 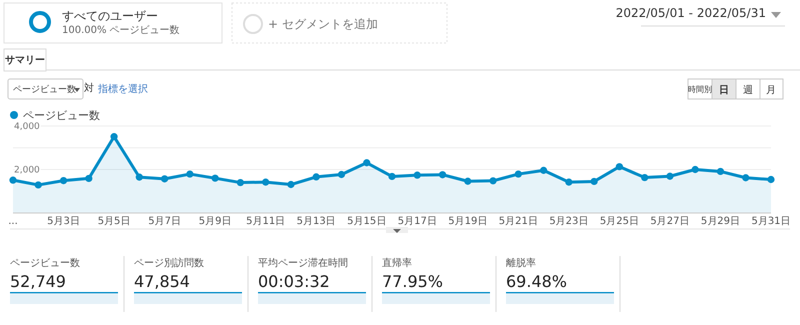 What do you see at coordinates (700, 89) in the screenshot?
I see `text: 時間別` at bounding box center [700, 89].